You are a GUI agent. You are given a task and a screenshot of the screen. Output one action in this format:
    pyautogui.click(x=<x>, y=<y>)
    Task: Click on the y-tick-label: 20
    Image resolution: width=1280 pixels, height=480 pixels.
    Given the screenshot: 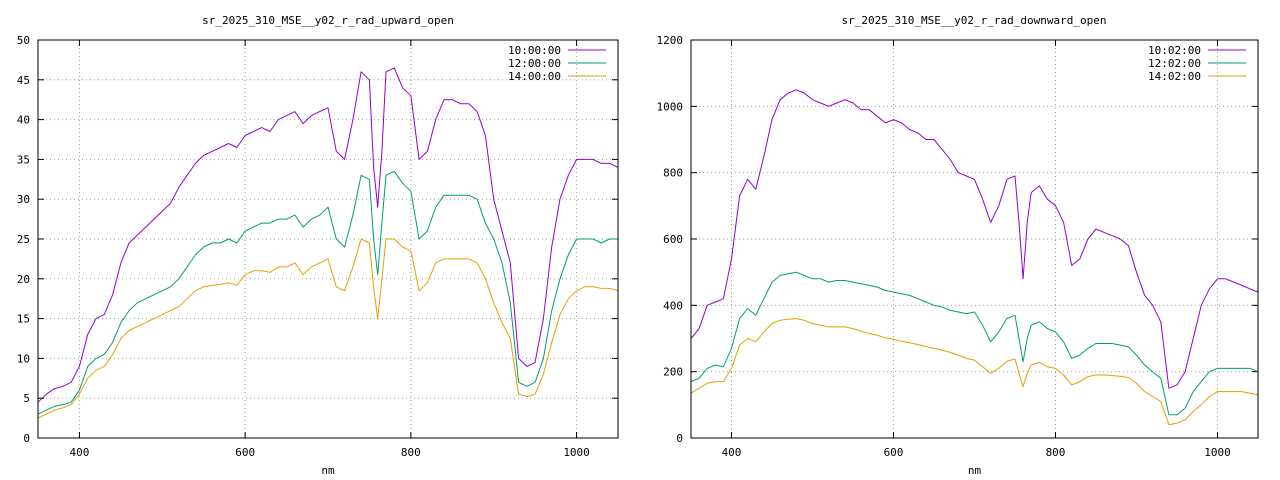 What is the action you would take?
    pyautogui.click(x=23, y=279)
    